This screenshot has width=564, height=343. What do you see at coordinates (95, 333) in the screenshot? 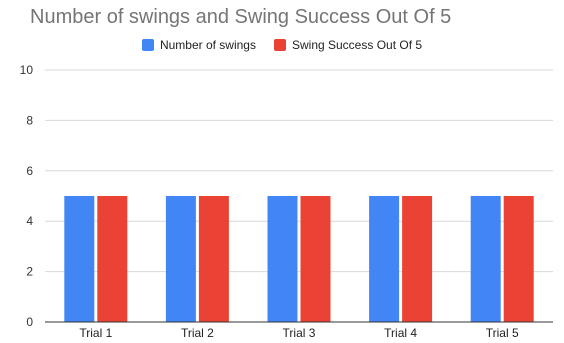
I see `x-tick-label: Trial 1` at bounding box center [95, 333].